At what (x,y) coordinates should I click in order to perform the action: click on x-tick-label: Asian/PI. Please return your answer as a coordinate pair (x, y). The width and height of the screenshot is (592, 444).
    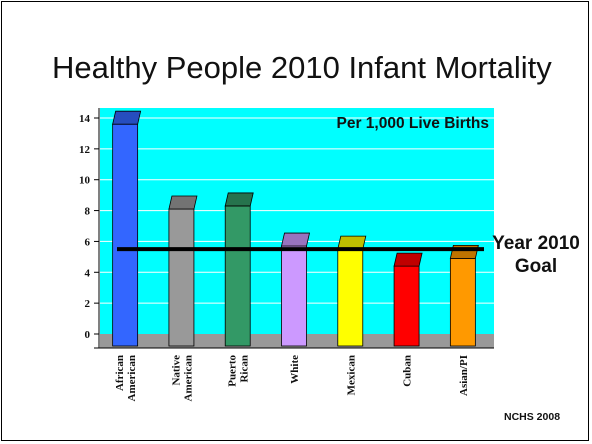
    Looking at the image, I should click on (464, 375).